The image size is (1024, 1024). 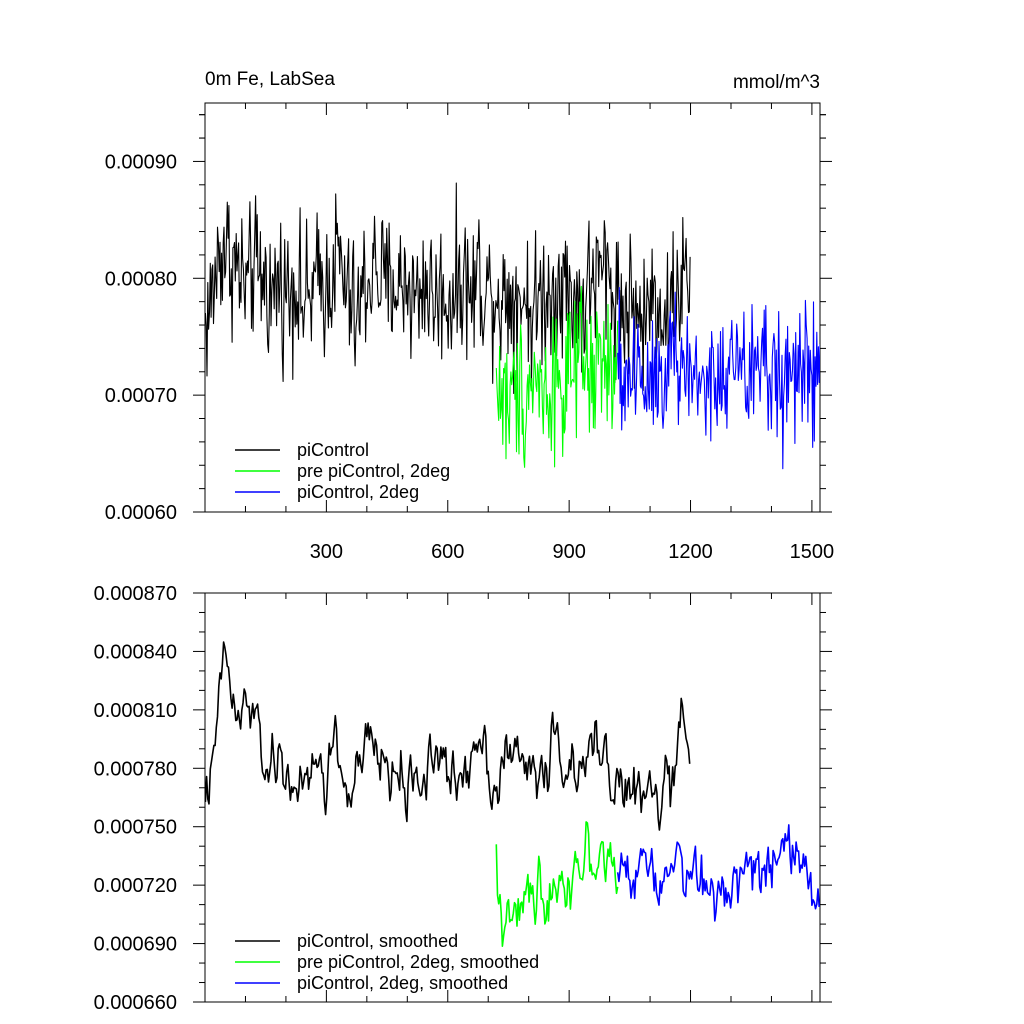 I want to click on chart-top-legend-label: pre piControl, 2deg, so click(x=373, y=471).